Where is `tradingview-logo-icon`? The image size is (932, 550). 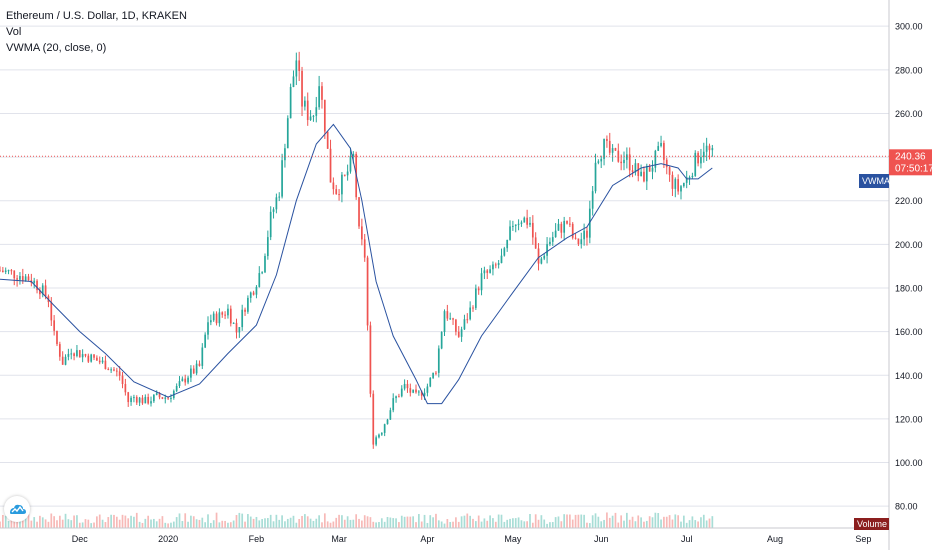
tradingview-logo-icon is located at coordinates (17, 509).